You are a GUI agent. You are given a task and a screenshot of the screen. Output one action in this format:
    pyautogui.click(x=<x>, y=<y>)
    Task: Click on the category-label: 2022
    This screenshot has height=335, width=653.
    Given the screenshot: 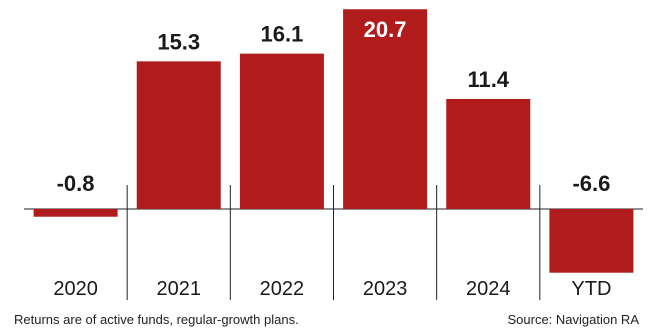 What is the action you would take?
    pyautogui.click(x=282, y=289)
    